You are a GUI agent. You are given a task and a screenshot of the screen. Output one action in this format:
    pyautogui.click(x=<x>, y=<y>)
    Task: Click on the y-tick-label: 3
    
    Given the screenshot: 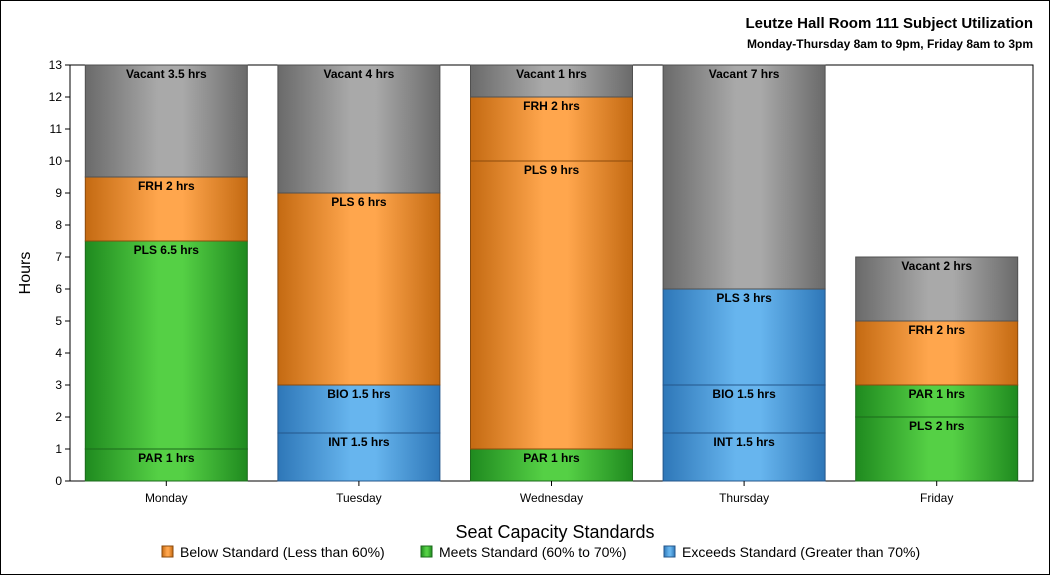 What is the action you would take?
    pyautogui.click(x=58, y=385)
    